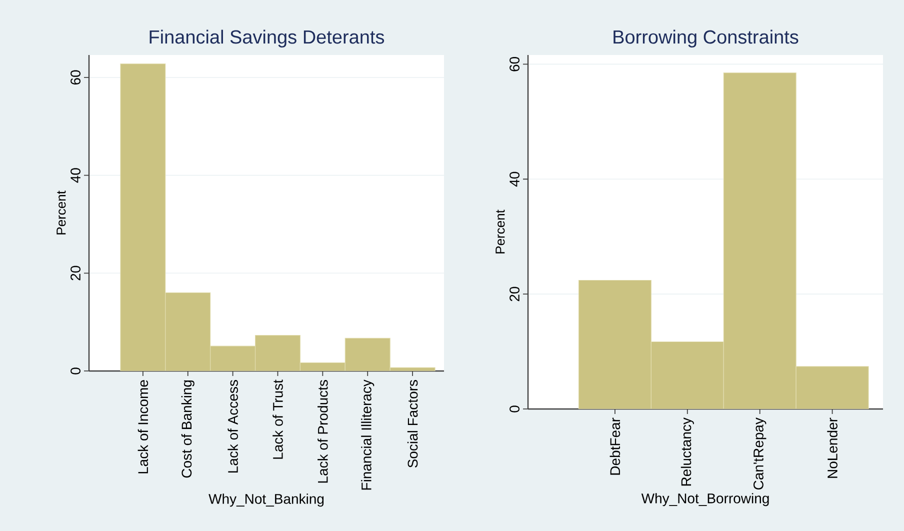 This screenshot has height=531, width=904. I want to click on x-tick-label: Lack of Products, so click(323, 431).